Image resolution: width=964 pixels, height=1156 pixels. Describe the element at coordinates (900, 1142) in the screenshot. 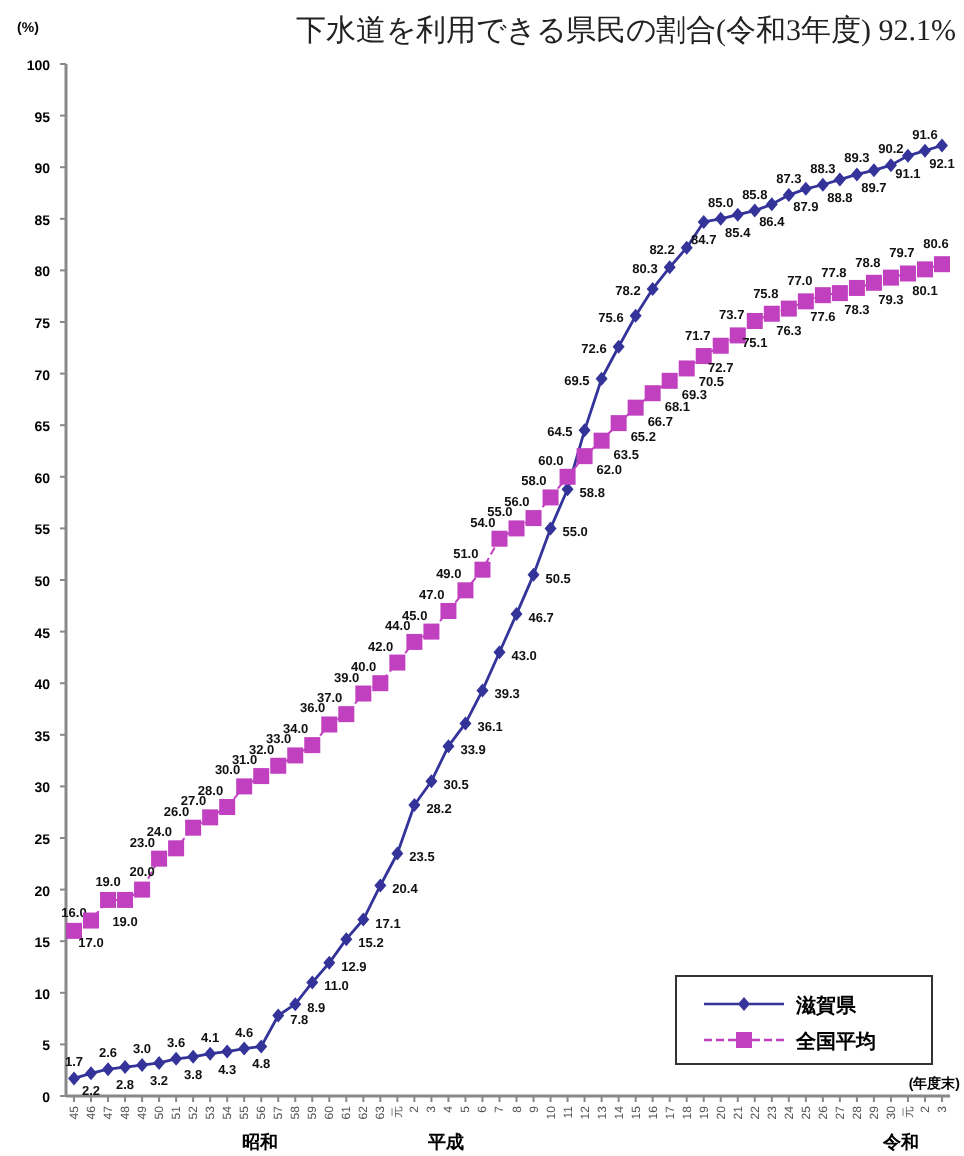

I see `text: 令和` at that location.